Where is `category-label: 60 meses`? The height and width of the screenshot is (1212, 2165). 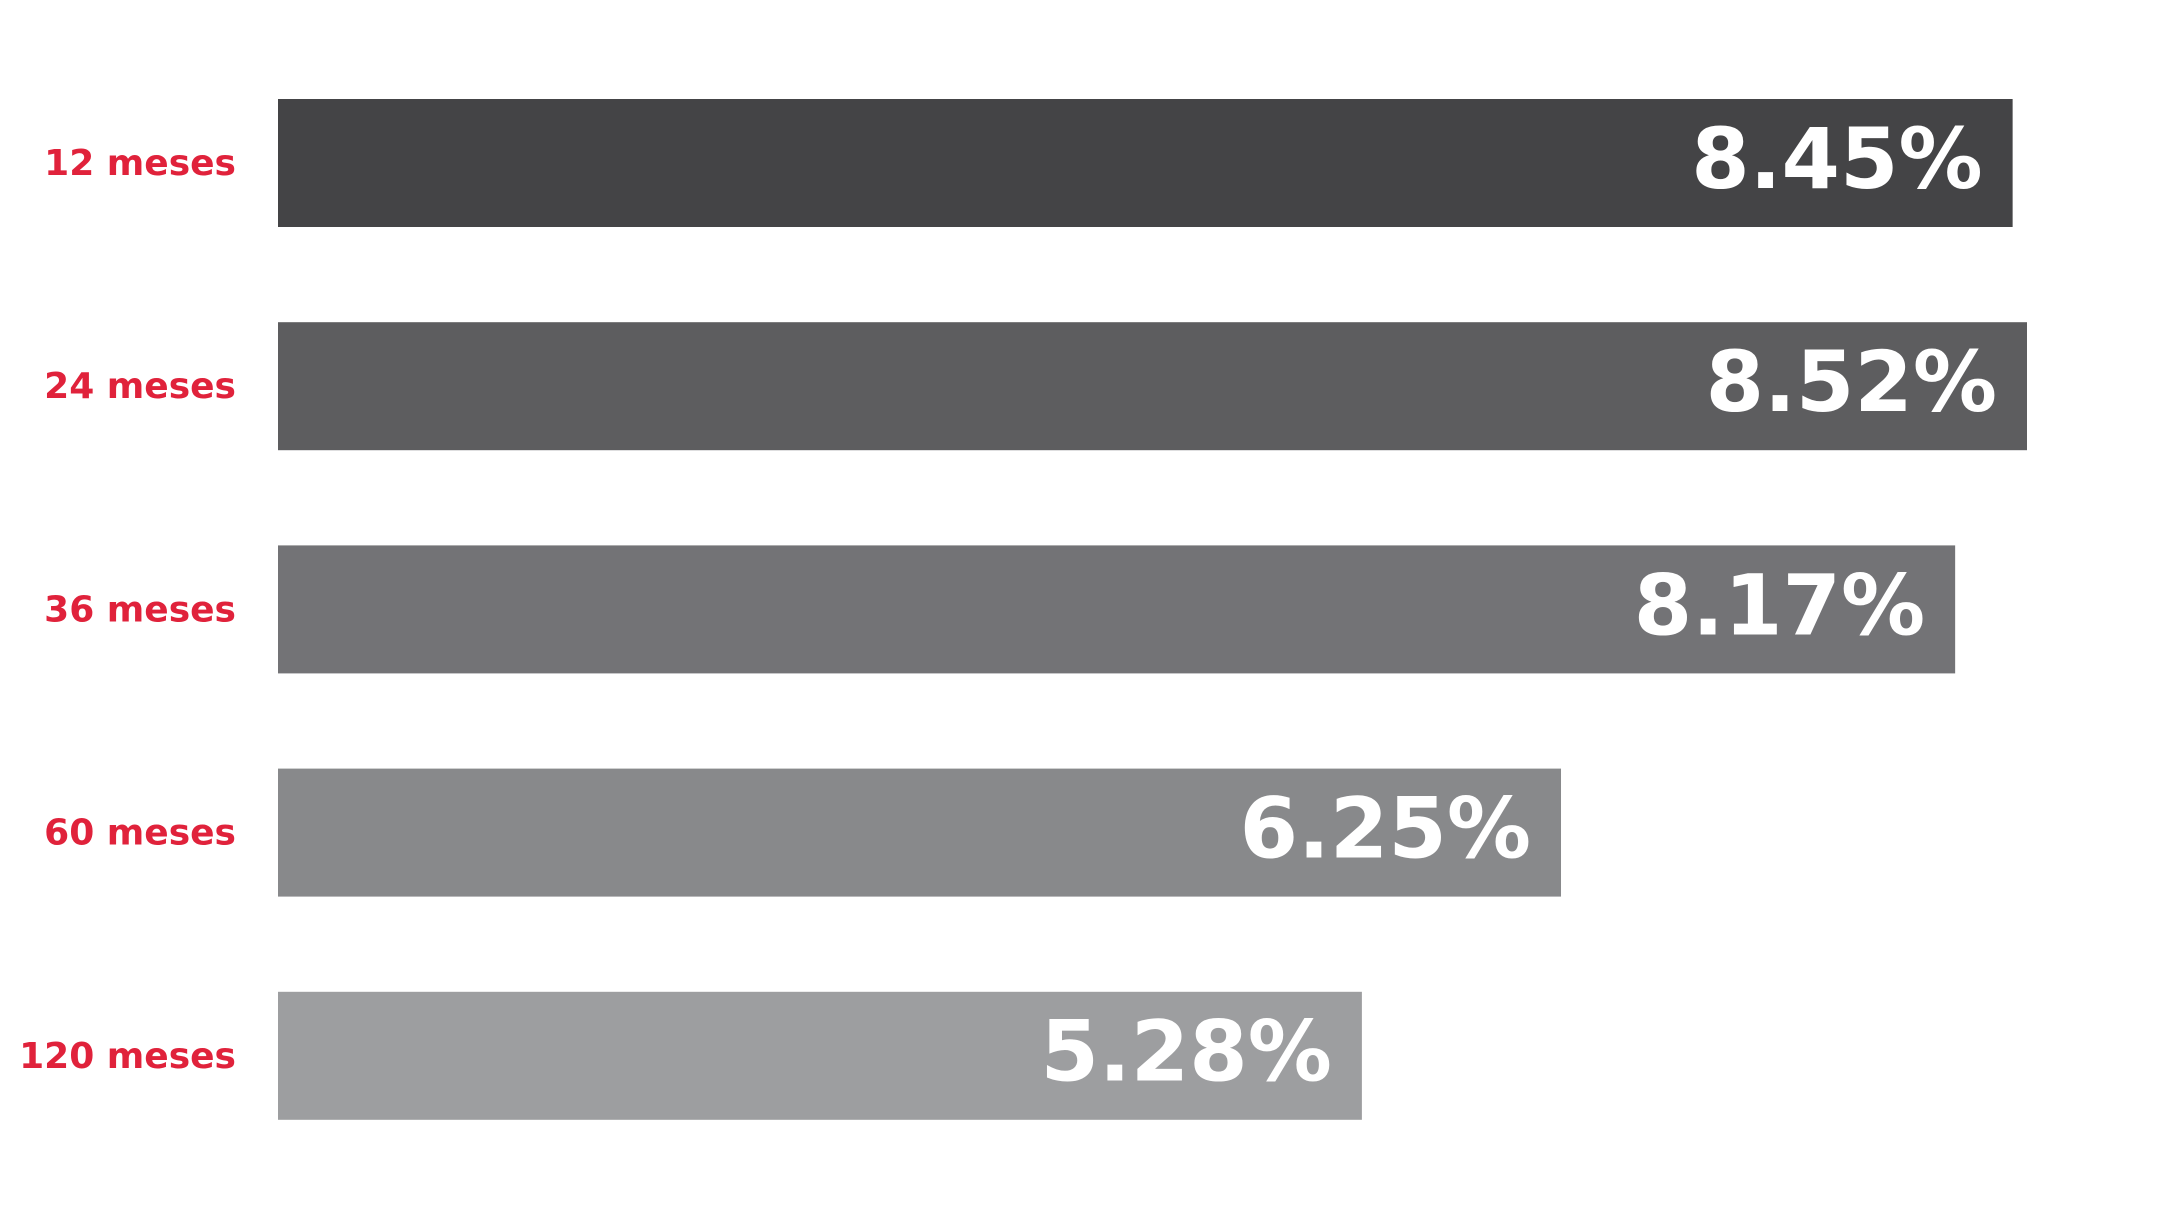 category-label: 60 meses is located at coordinates (140, 833).